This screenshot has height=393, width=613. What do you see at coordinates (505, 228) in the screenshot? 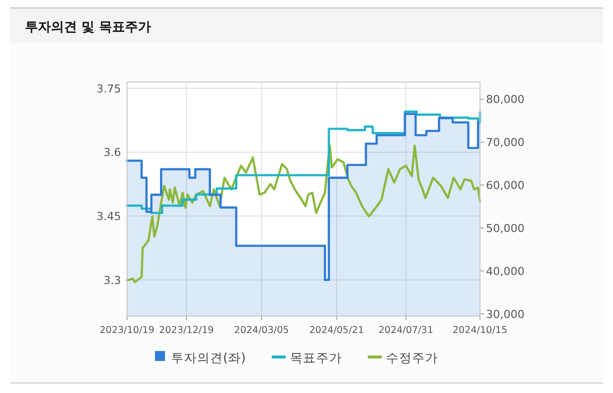
I see `y2-tick-label: 50,000` at bounding box center [505, 228].